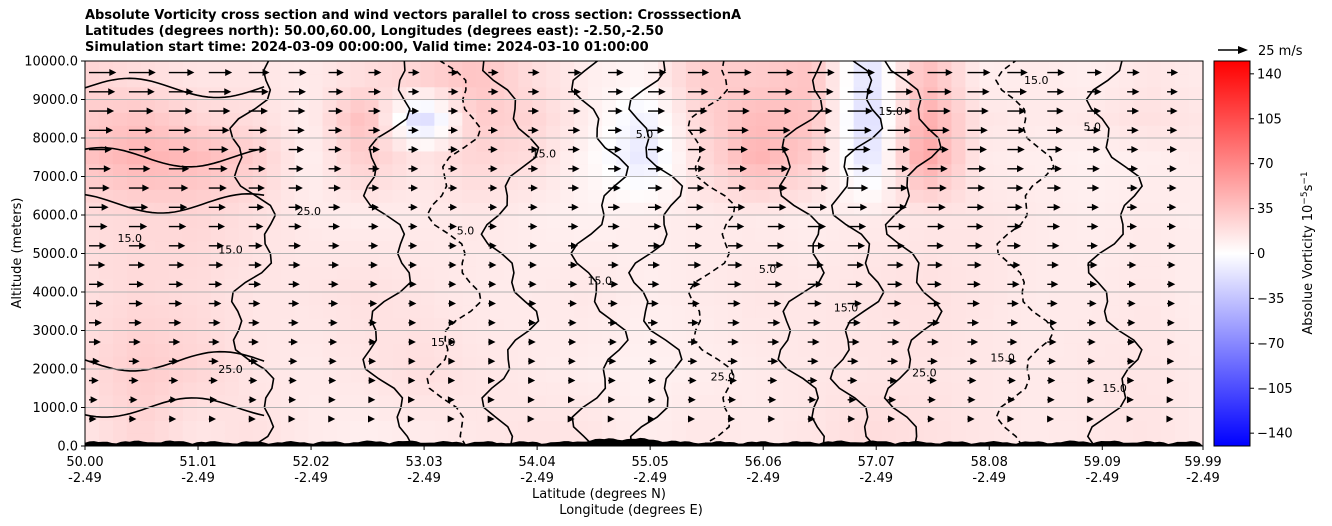  I want to click on colorbar-tick-label: −35, so click(1270, 299).